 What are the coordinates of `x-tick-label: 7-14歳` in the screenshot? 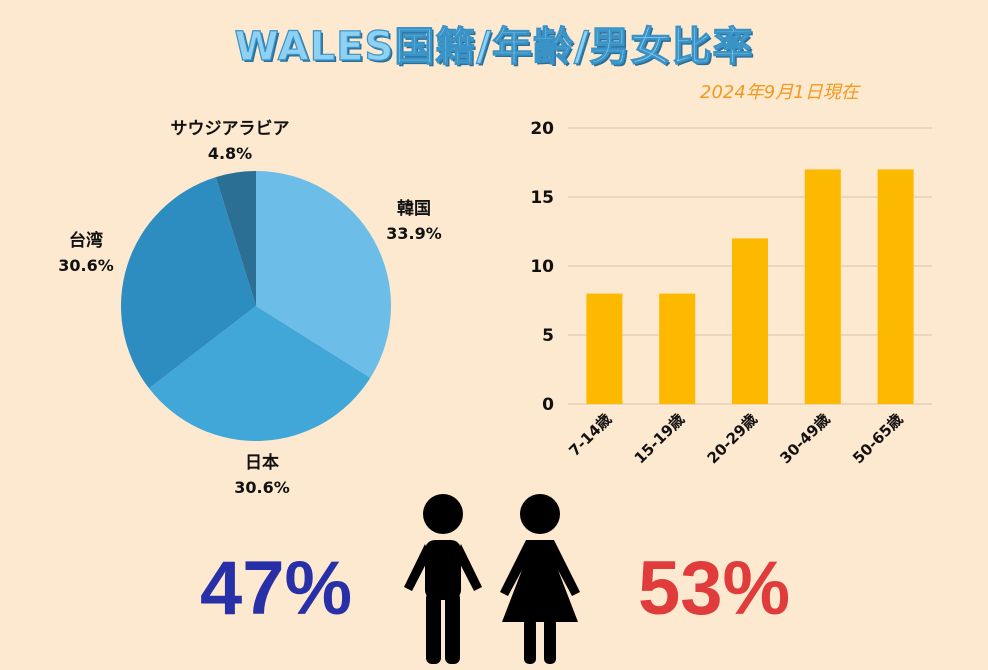 It's located at (590, 435).